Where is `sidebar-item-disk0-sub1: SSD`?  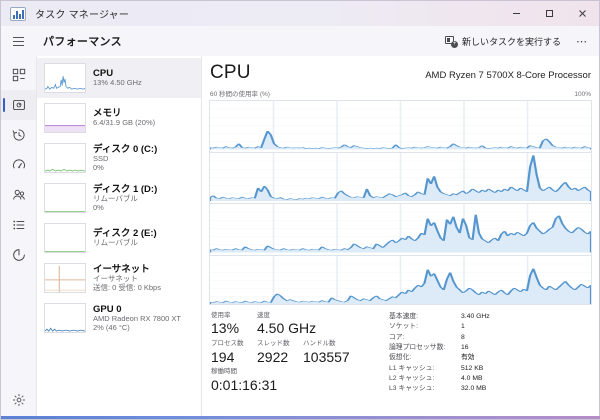 sidebar-item-disk0-sub1: SSD is located at coordinates (101, 158).